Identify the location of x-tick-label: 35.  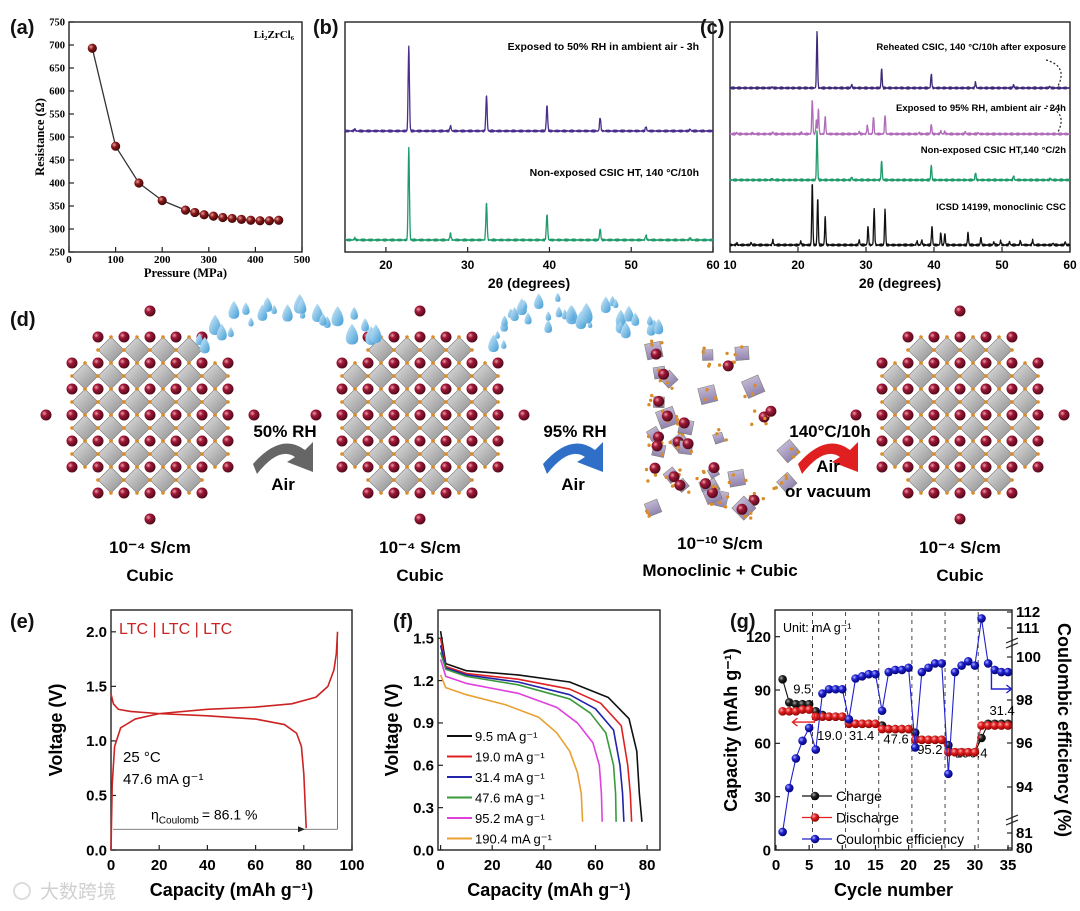
(1008, 865).